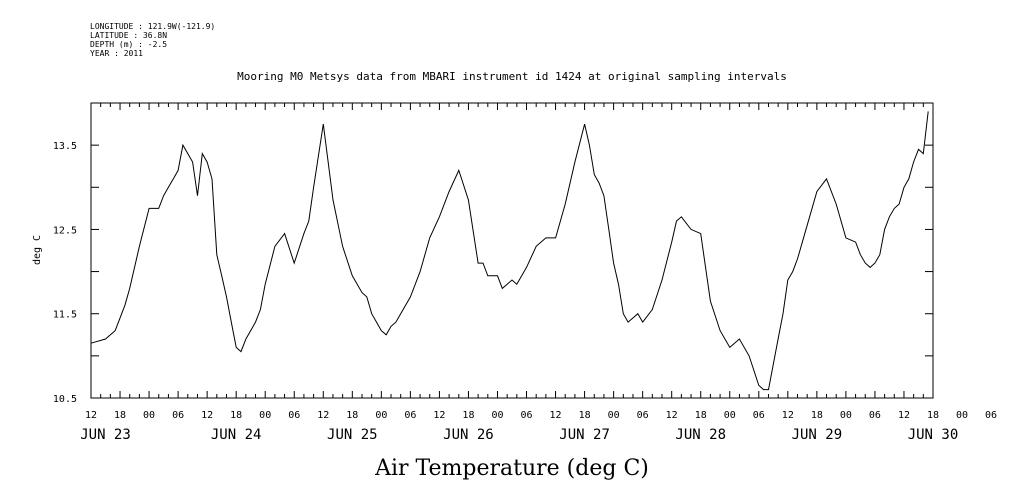 The height and width of the screenshot is (504, 1009). What do you see at coordinates (65, 399) in the screenshot?
I see `y-tick-label: 10.5` at bounding box center [65, 399].